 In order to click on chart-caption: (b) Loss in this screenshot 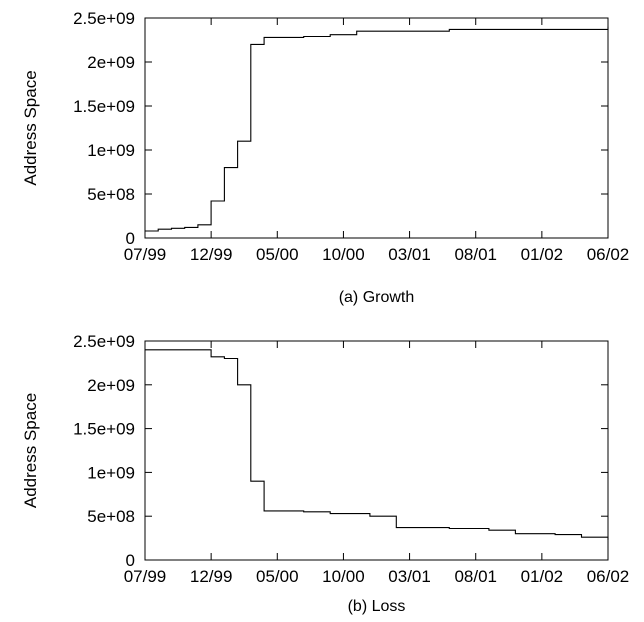, I will do `click(377, 606)`.